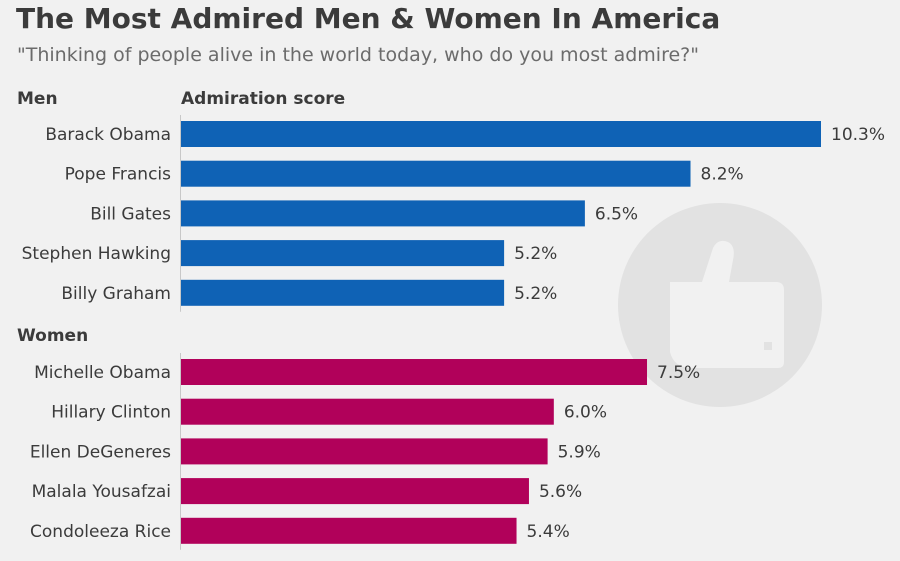 This screenshot has height=561, width=900. What do you see at coordinates (100, 452) in the screenshot?
I see `category-label: Ellen DeGeneres` at bounding box center [100, 452].